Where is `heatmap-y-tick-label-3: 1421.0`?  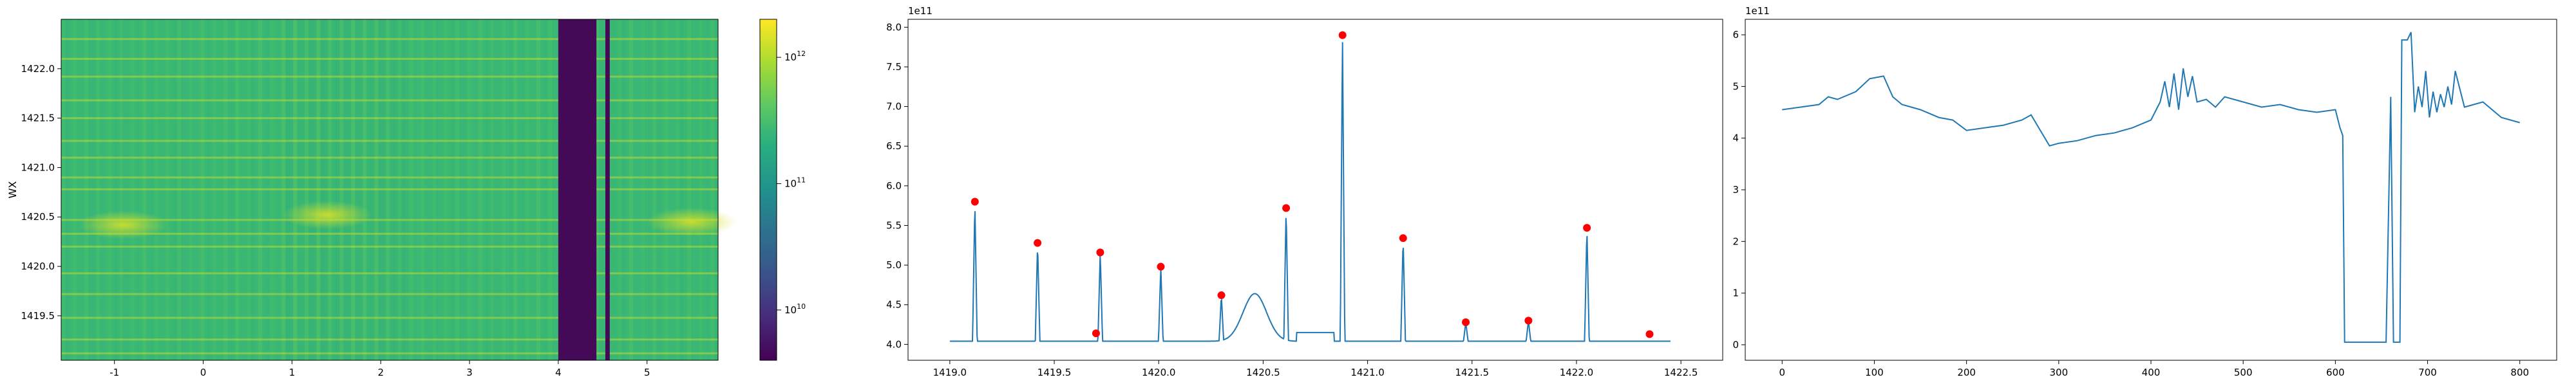 heatmap-y-tick-label-3: 1421.0 is located at coordinates (38, 167).